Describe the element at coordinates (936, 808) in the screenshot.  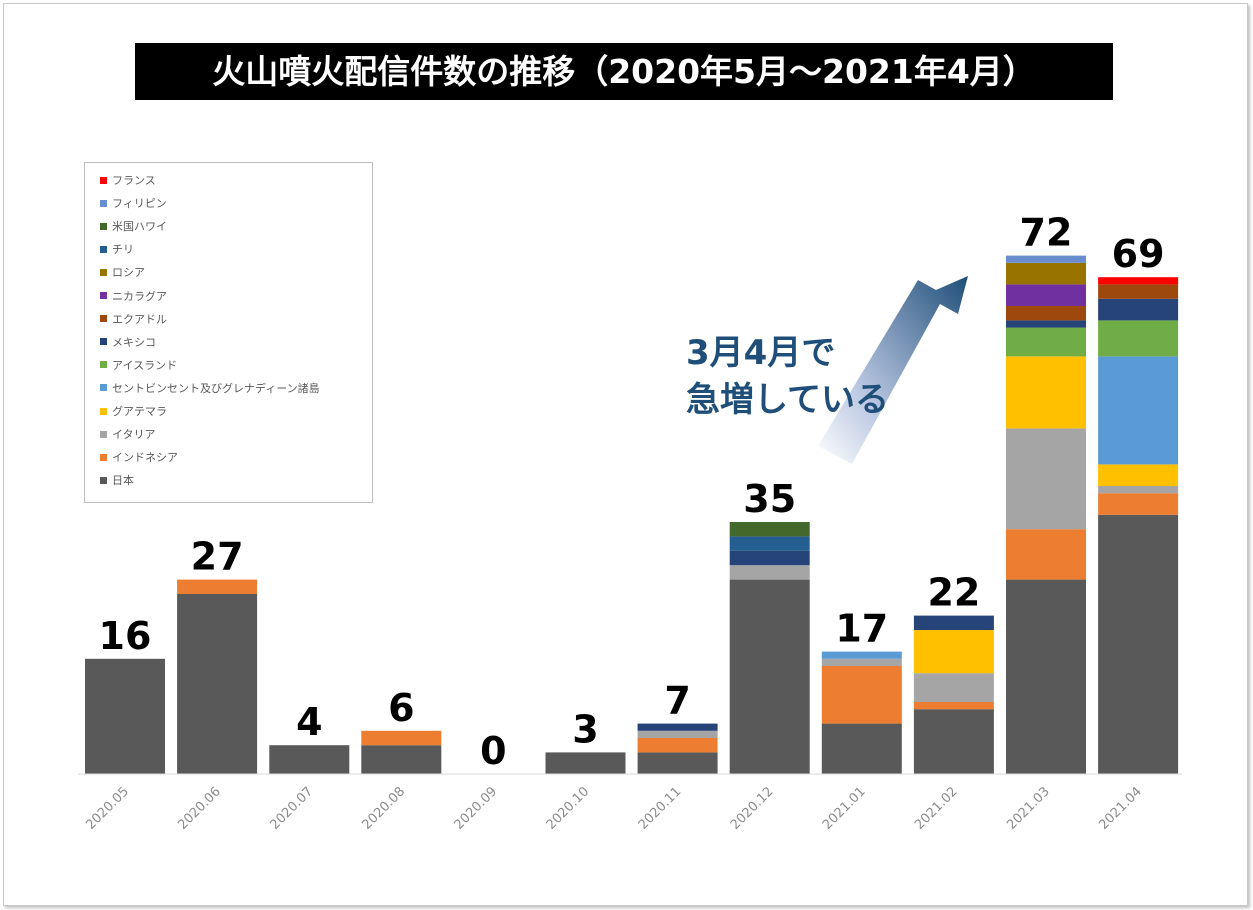
I see `x-tick-label-2021.02: 2021.02` at that location.